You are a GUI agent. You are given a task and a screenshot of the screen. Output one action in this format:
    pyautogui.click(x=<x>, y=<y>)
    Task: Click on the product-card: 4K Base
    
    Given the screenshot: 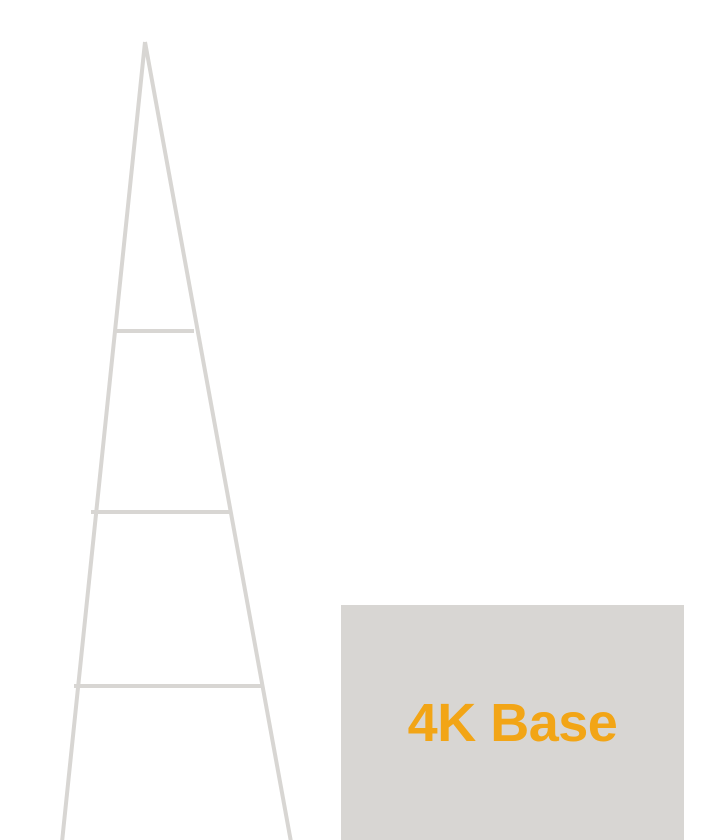 What is the action you would take?
    pyautogui.click(x=512, y=722)
    